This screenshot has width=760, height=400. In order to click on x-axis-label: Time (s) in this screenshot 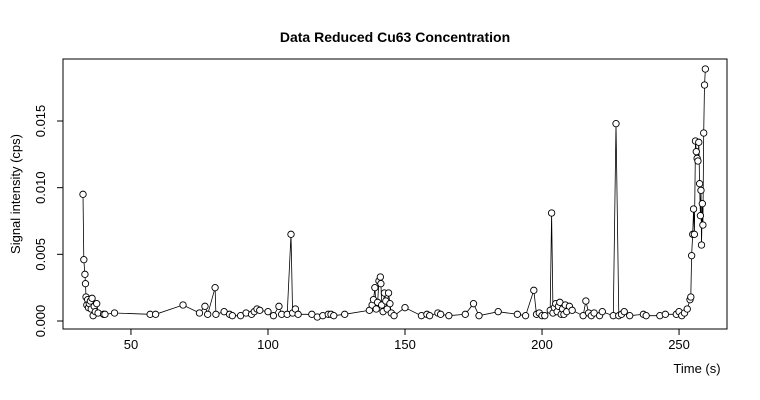, I will do `click(696, 368)`.